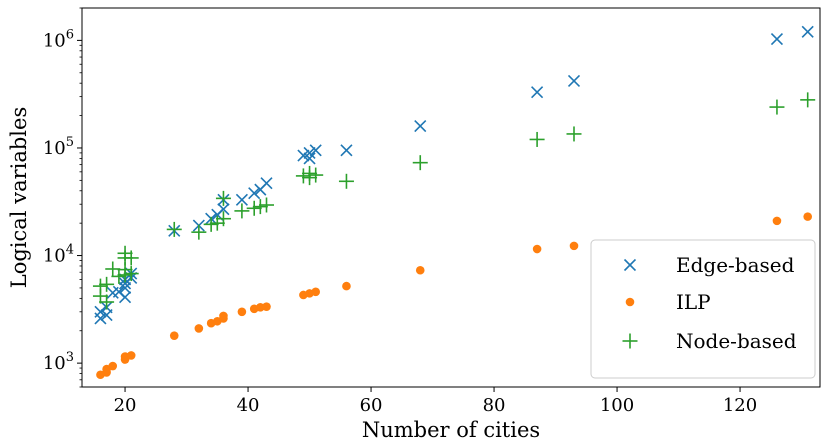 This screenshot has width=826, height=443. I want to click on y-tick-label: 10⁴, so click(58, 255).